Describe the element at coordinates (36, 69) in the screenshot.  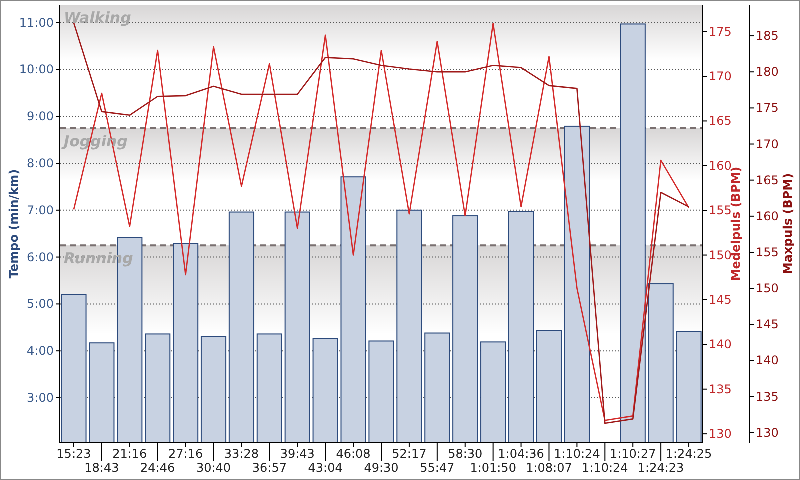
I see `y-tick-label: 10:00` at that location.